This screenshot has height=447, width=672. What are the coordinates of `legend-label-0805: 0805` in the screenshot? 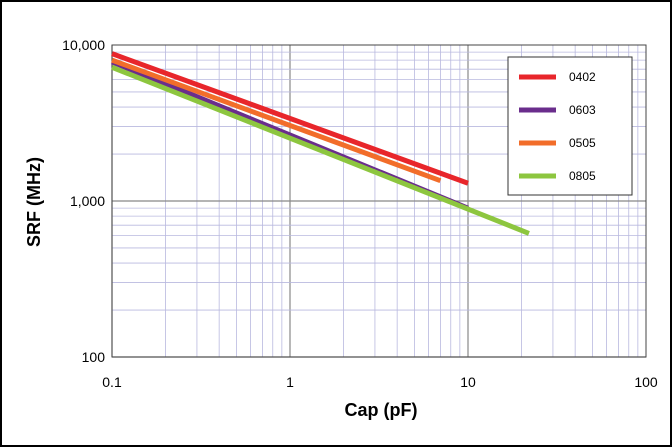 It's located at (582, 176).